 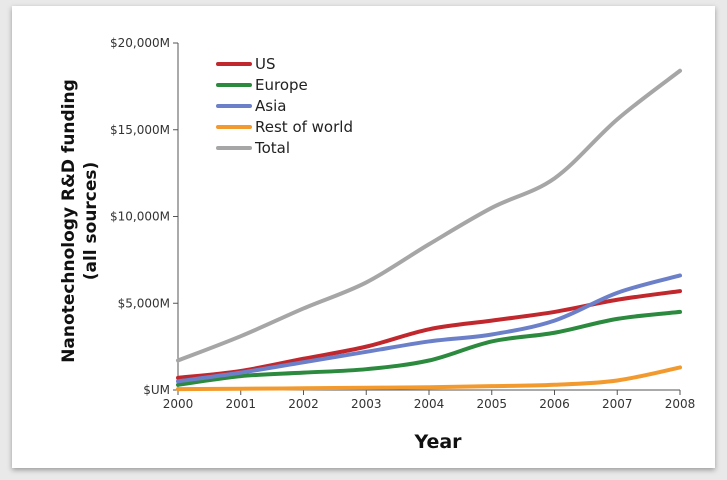 I want to click on legend-label-us: US, so click(x=265, y=64).